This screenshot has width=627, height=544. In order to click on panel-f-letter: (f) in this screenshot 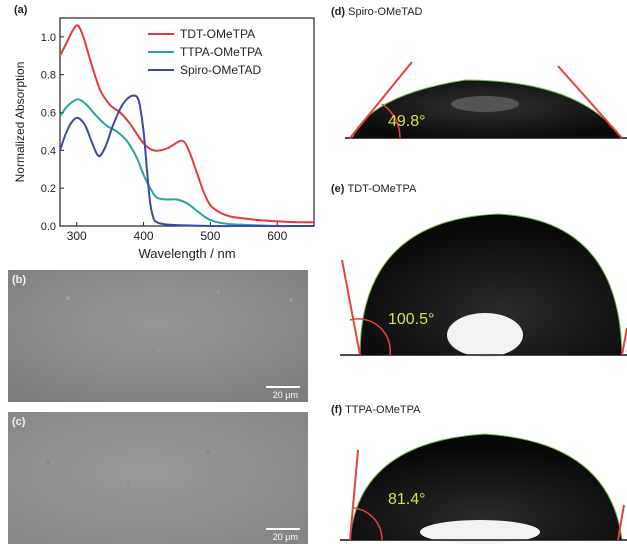, I will do `click(336, 410)`.